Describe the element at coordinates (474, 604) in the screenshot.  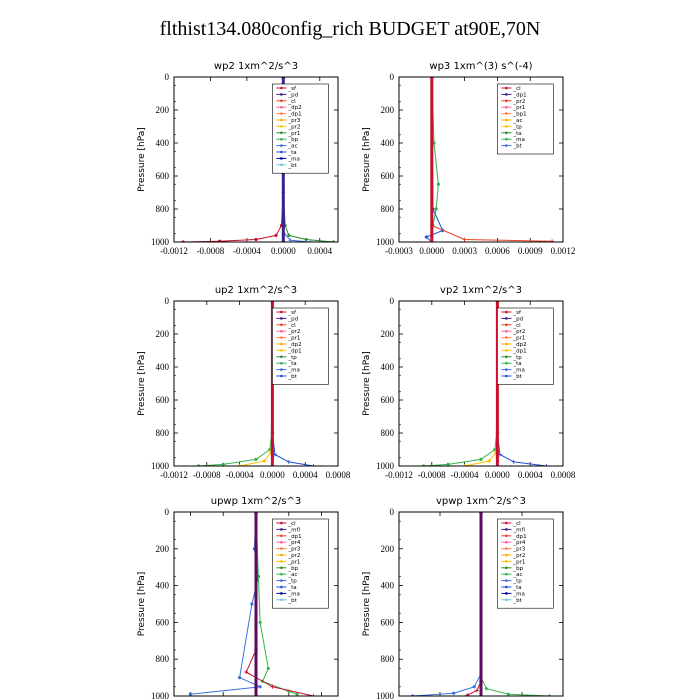
I see `series-line-dp1` at that location.